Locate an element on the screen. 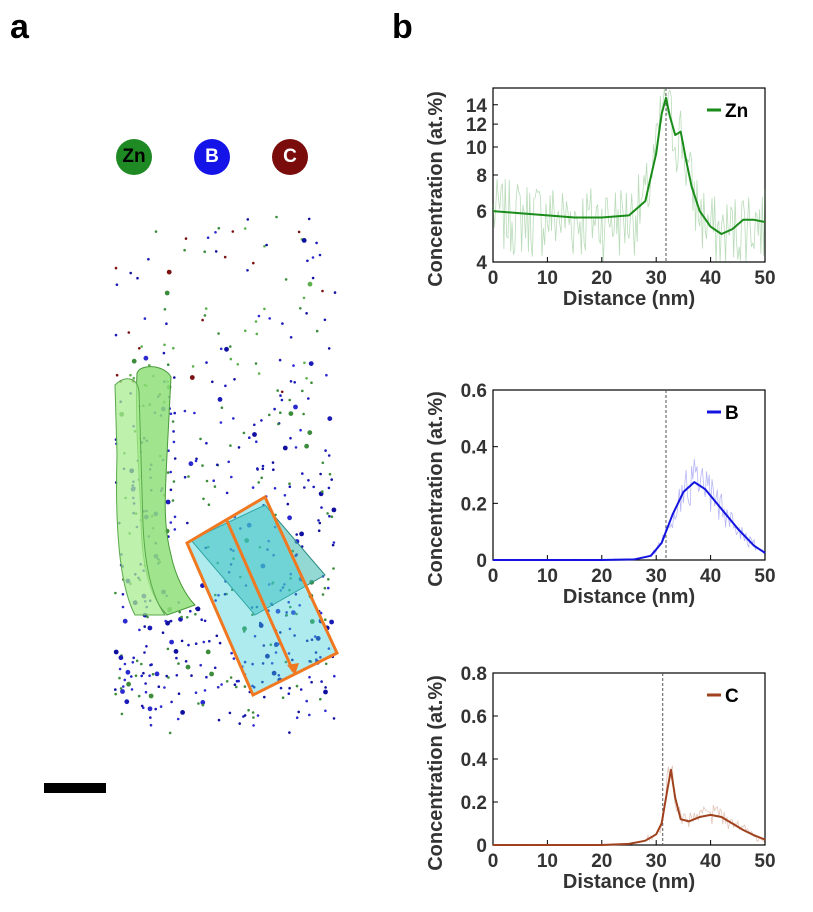 The width and height of the screenshot is (813, 912). c-atom-legend: C is located at coordinates (290, 157).